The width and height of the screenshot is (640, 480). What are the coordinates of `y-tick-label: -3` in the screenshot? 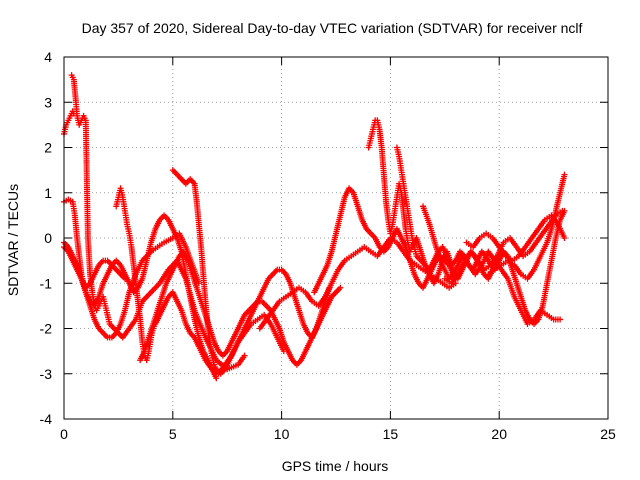 It's located at (46, 374).